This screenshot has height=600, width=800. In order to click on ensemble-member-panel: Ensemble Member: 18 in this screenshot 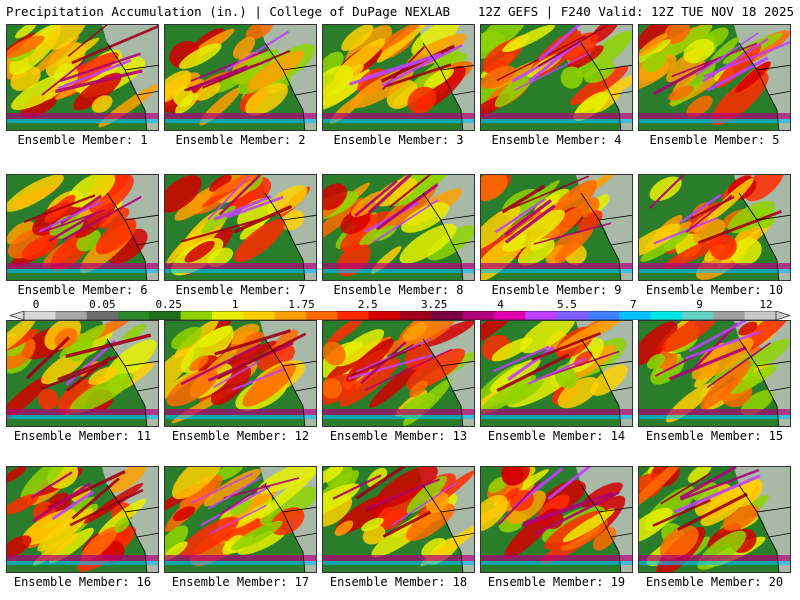, I will do `click(398, 531)`.